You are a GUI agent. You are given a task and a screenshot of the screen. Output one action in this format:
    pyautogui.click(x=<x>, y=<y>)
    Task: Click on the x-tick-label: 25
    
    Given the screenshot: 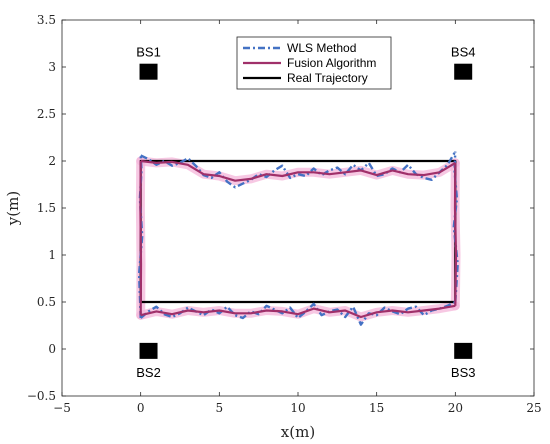 What is the action you would take?
    pyautogui.click(x=533, y=408)
    